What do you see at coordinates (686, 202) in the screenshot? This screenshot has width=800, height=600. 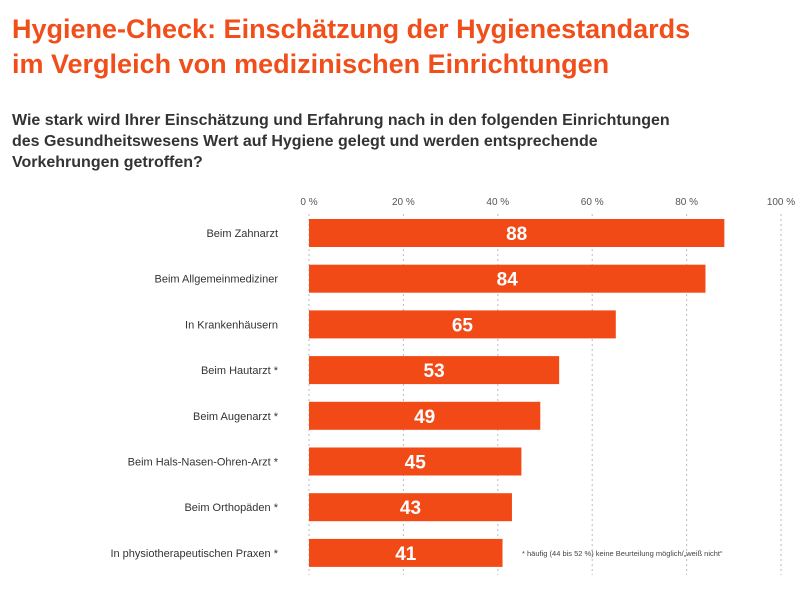 I see `x-tick-label: 80 %` at bounding box center [686, 202].